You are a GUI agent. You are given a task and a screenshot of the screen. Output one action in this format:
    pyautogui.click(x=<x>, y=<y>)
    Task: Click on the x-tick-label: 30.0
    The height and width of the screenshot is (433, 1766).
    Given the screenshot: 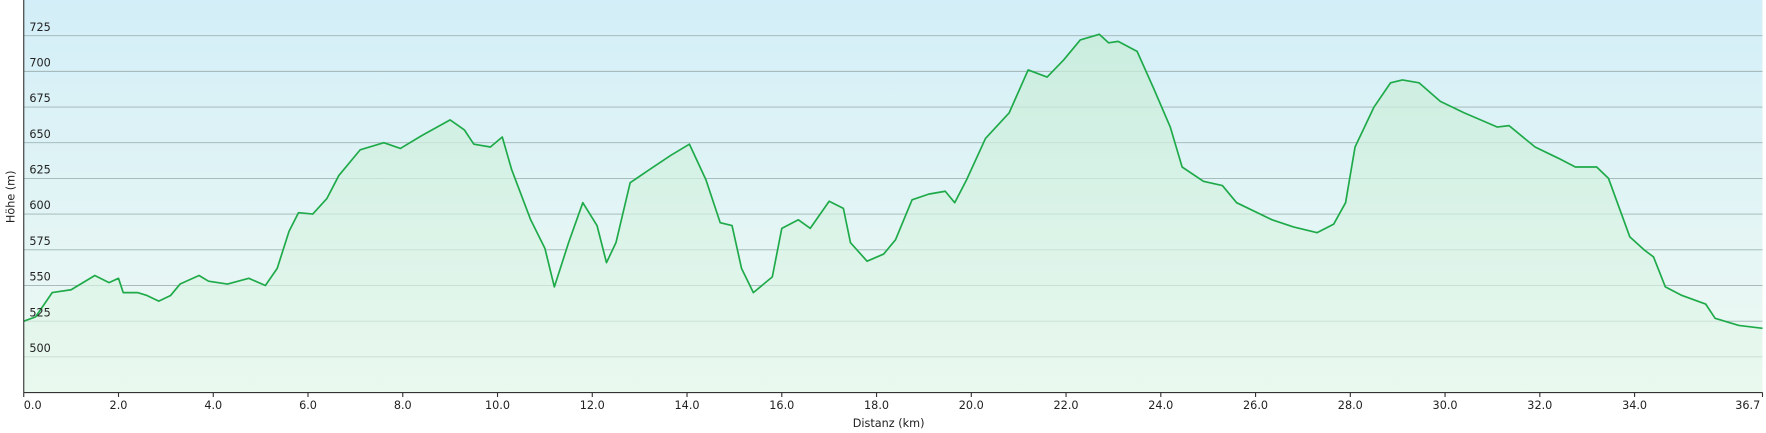 What is the action you would take?
    pyautogui.click(x=1445, y=405)
    